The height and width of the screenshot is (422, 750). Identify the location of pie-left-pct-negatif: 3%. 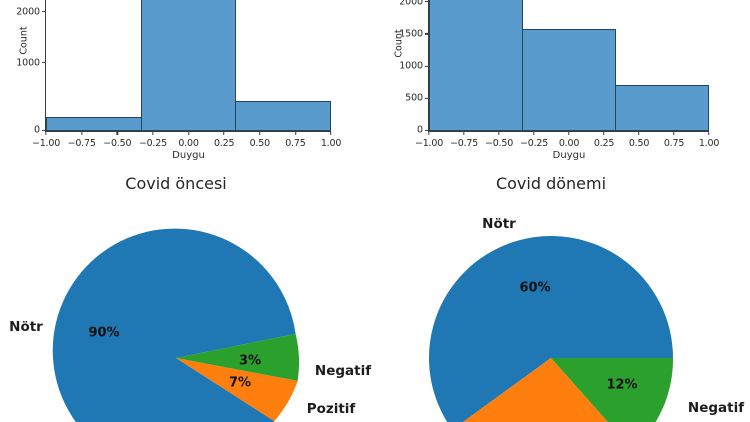
(250, 361).